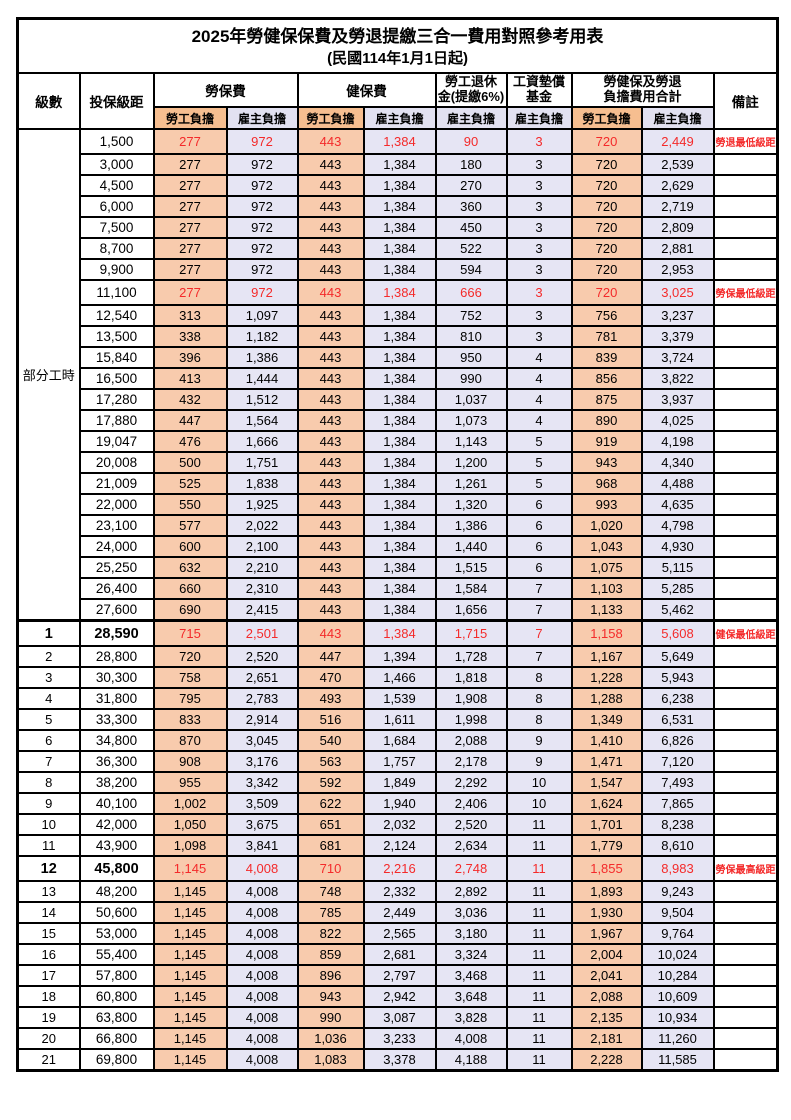 This screenshot has height=1120, width=791. What do you see at coordinates (330, 719) in the screenshot?
I see `cell-health-worker: 516` at bounding box center [330, 719].